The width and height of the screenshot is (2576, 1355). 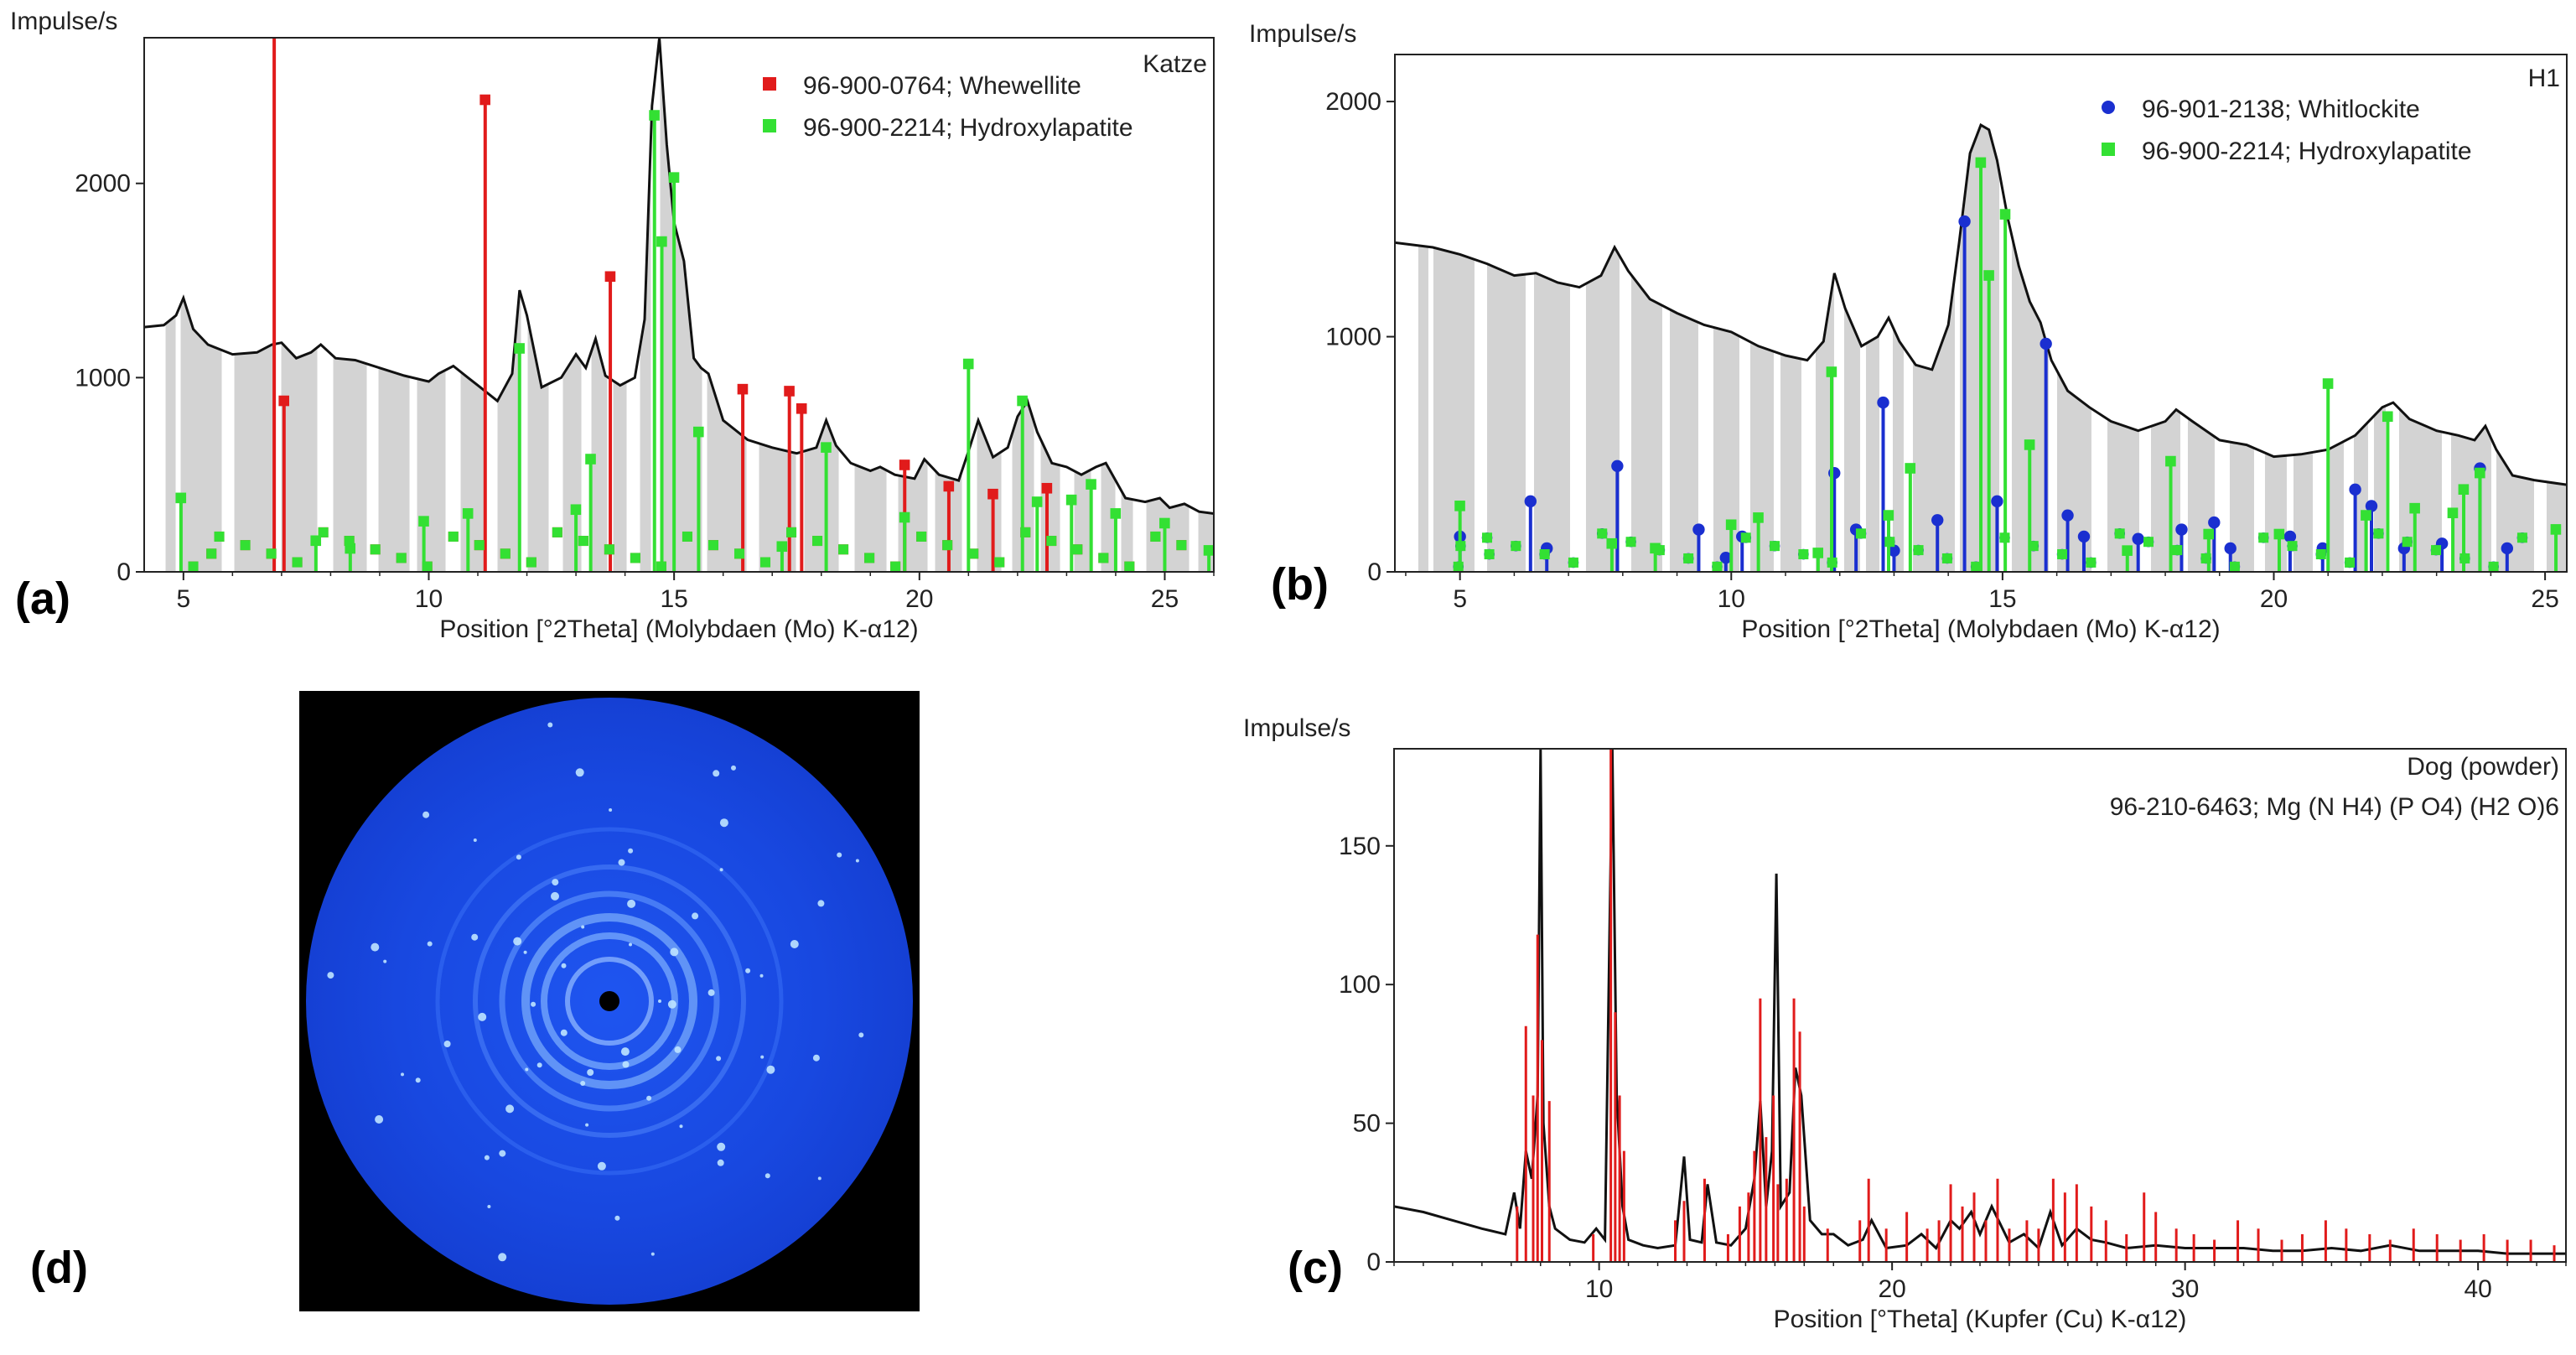 What do you see at coordinates (2334, 807) in the screenshot?
I see `legend-entry: 96-210-6463; Mg (N H4) (P O4) (H2 O)6` at bounding box center [2334, 807].